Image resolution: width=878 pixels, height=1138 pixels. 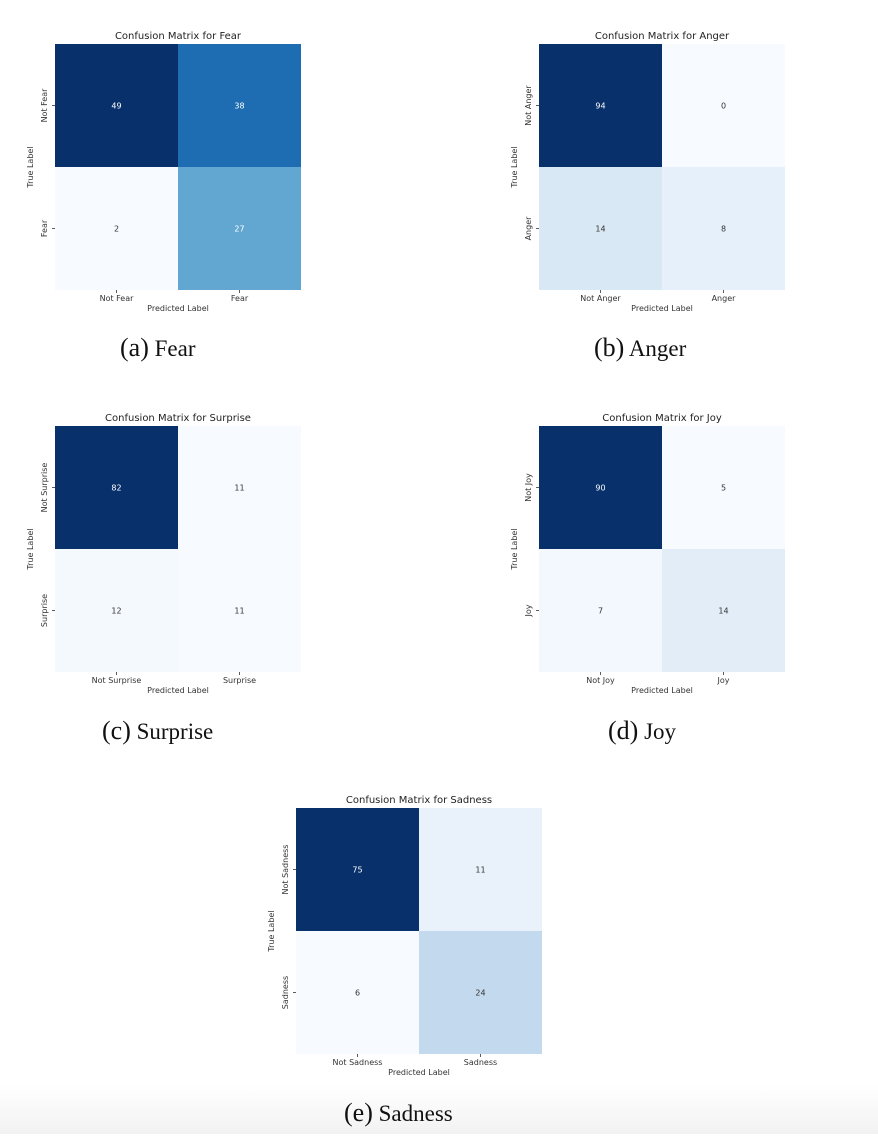 What do you see at coordinates (724, 298) in the screenshot?
I see `x-tick-label: Anger` at bounding box center [724, 298].